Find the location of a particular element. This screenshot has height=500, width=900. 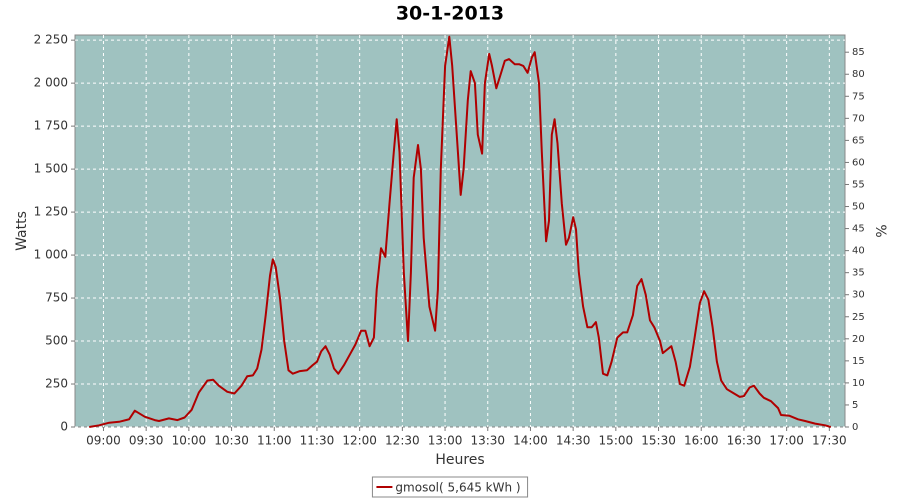

y-tick-label: 1 000 is located at coordinates (51, 255).